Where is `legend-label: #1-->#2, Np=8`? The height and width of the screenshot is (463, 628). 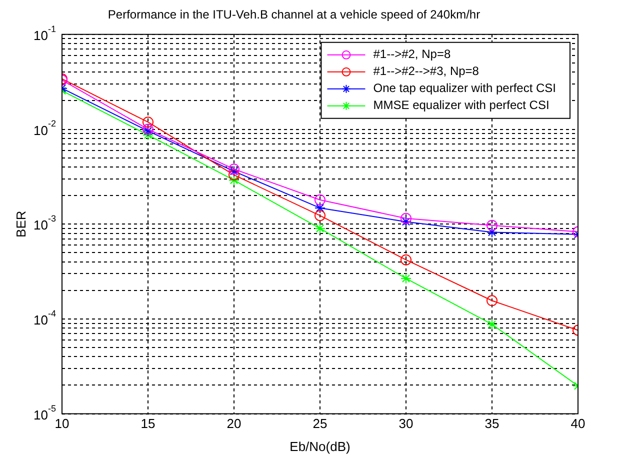 legend-label: #1-->#2, Np=8 is located at coordinates (412, 54).